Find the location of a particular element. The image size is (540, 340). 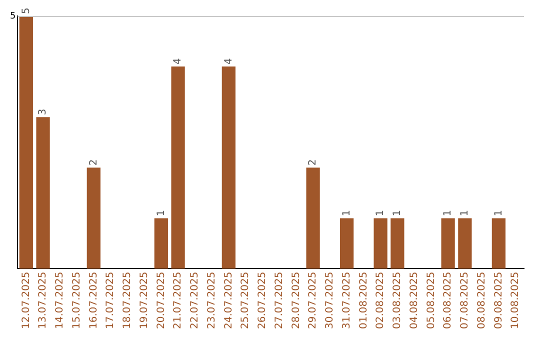

data-label: 3 is located at coordinates (43, 112).